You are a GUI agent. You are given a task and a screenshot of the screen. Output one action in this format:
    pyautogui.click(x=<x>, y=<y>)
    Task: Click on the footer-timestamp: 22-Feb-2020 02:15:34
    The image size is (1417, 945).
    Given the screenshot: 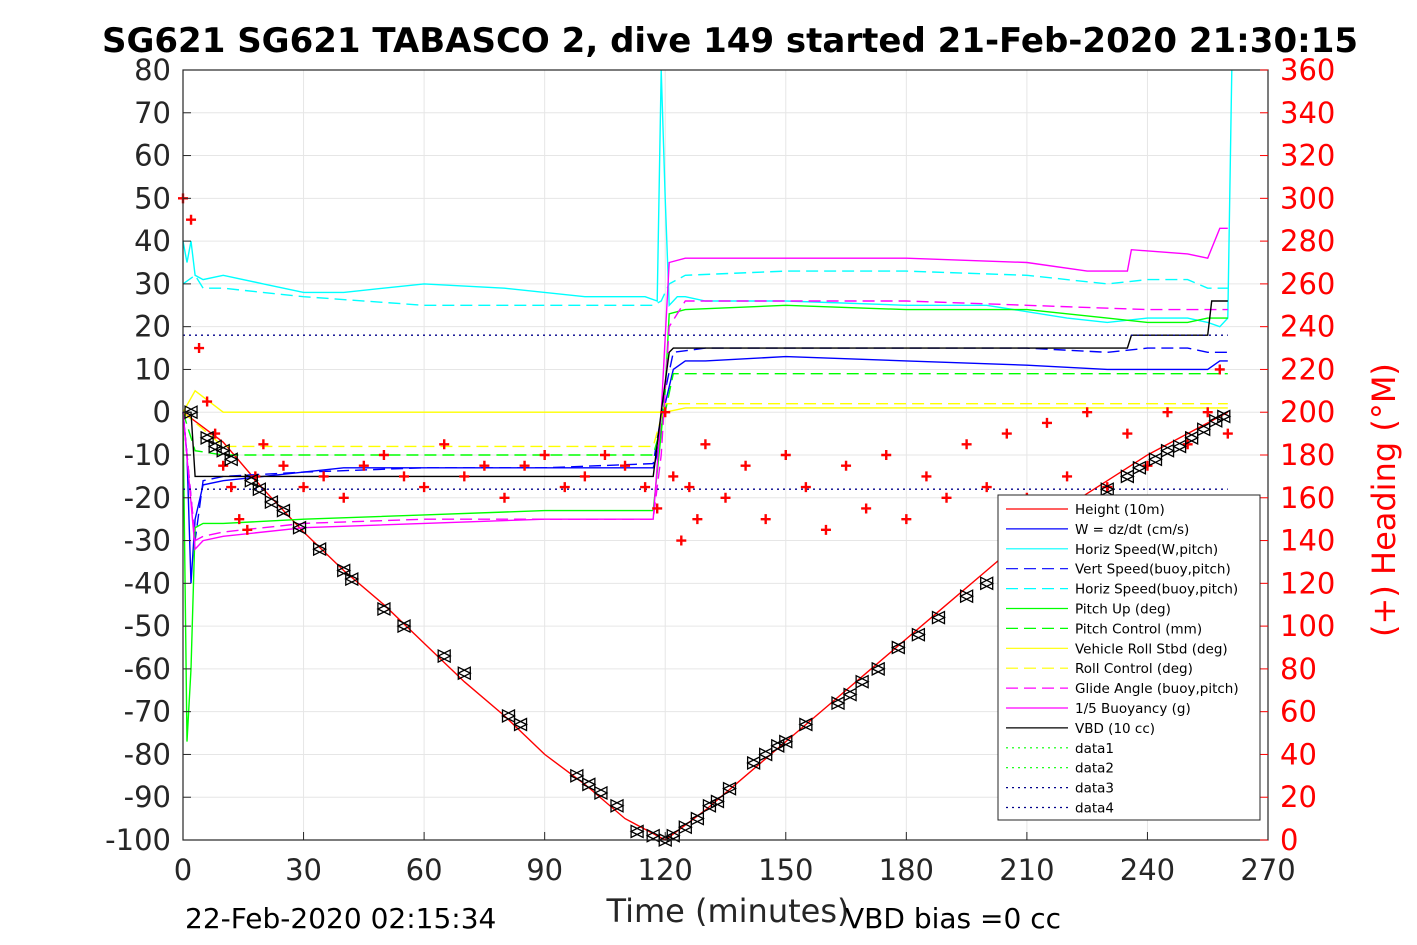 What is the action you would take?
    pyautogui.click(x=340, y=918)
    